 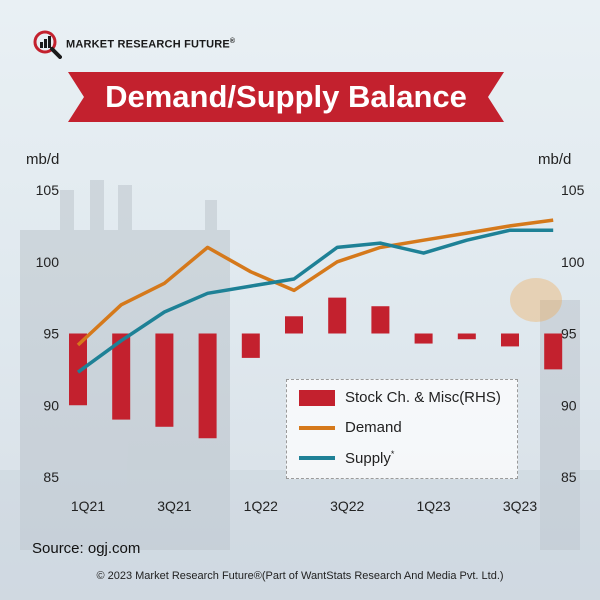 I want to click on brand-logo: MARKET RESEARCH FUTURE®, so click(x=133, y=44).